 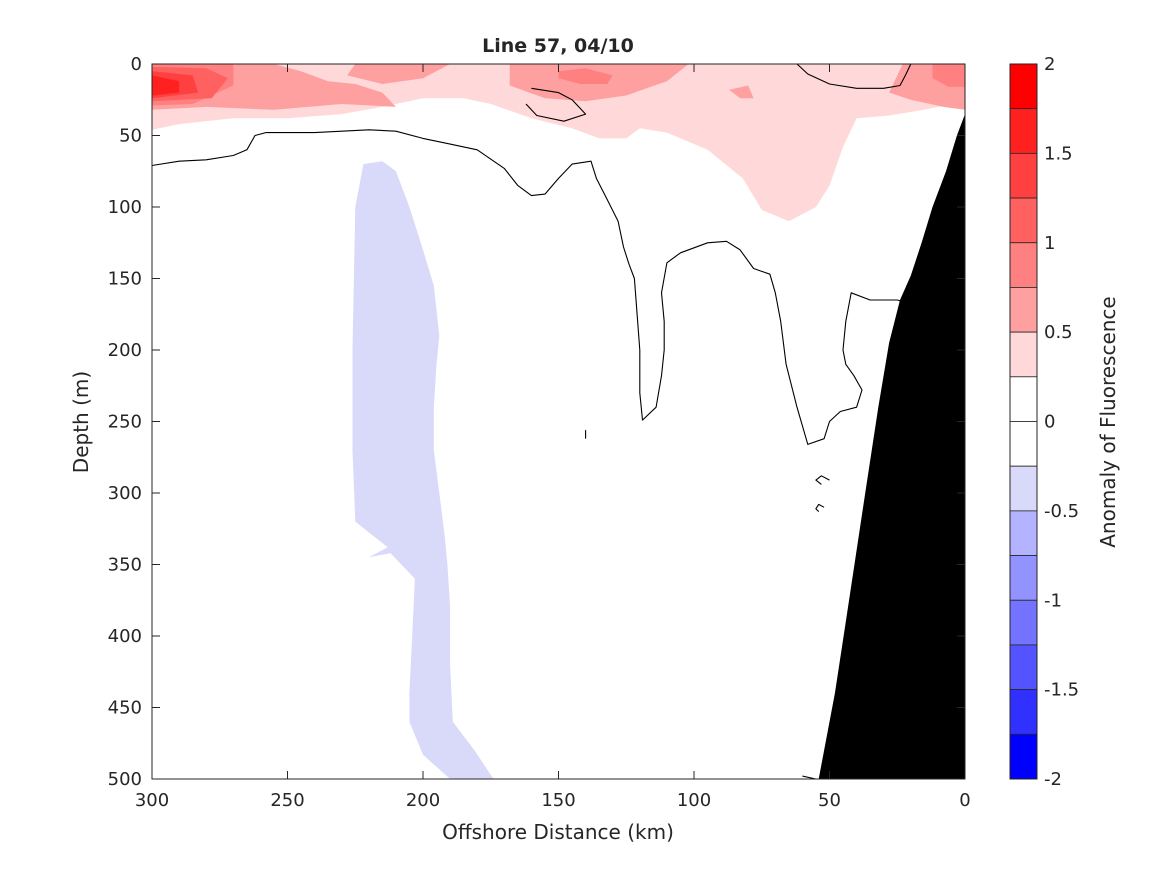 What do you see at coordinates (125, 207) in the screenshot?
I see `y-tick-label: 100` at bounding box center [125, 207].